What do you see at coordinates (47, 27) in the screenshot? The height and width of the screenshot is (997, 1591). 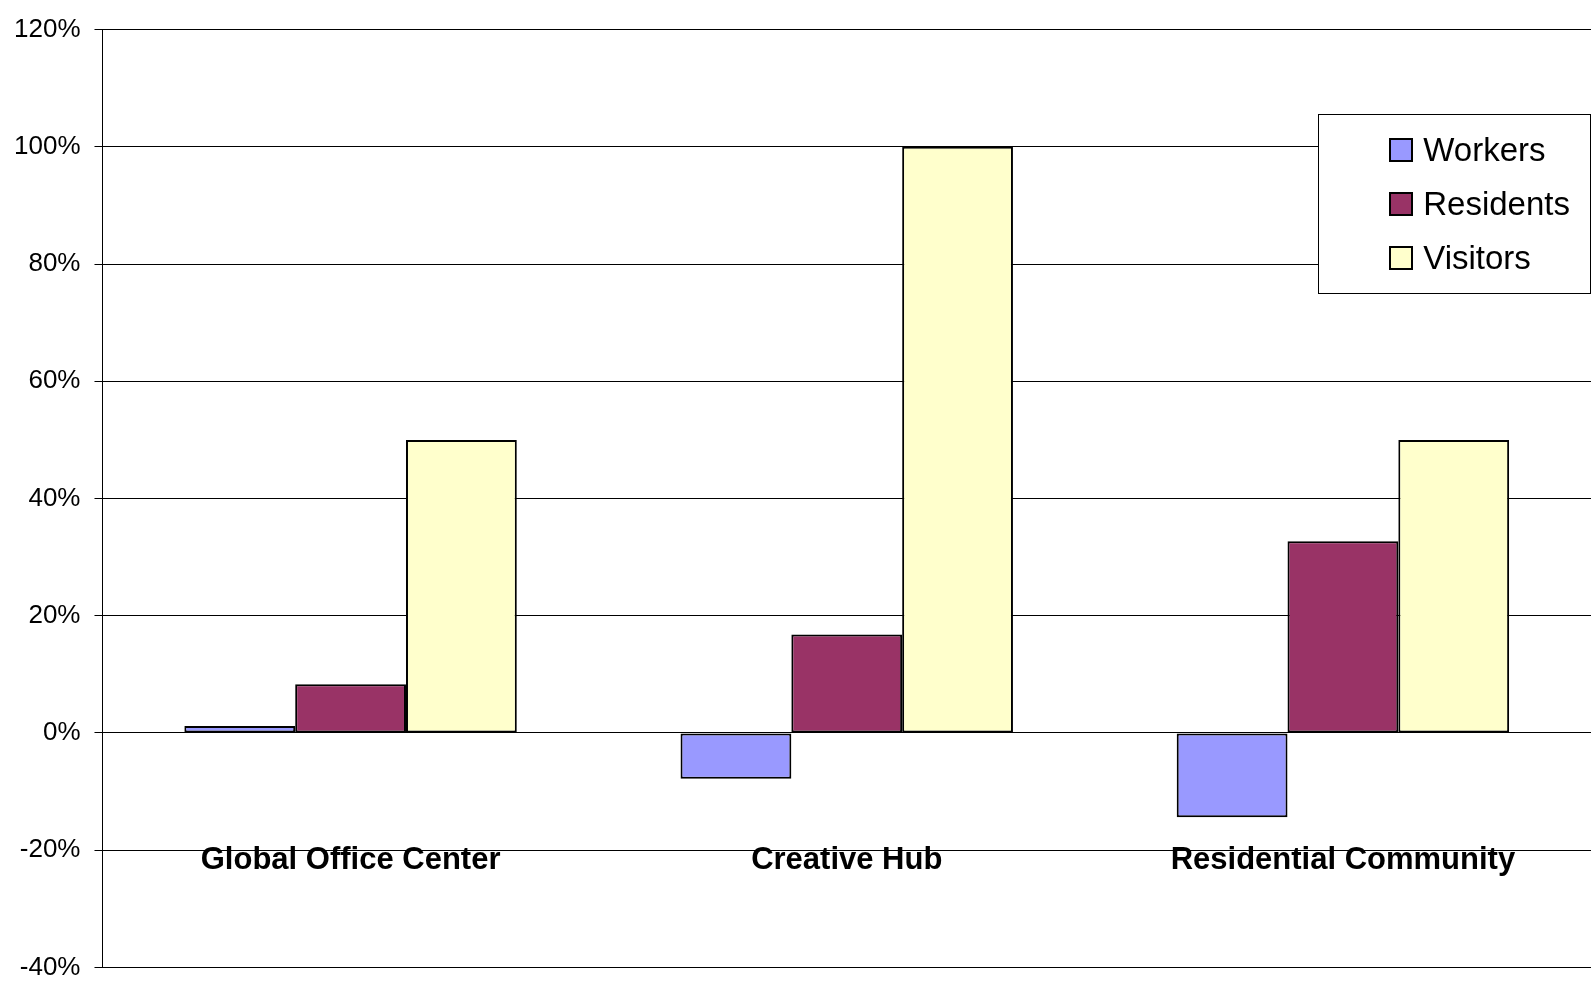 I see `y-tick-label: 120%` at bounding box center [47, 27].